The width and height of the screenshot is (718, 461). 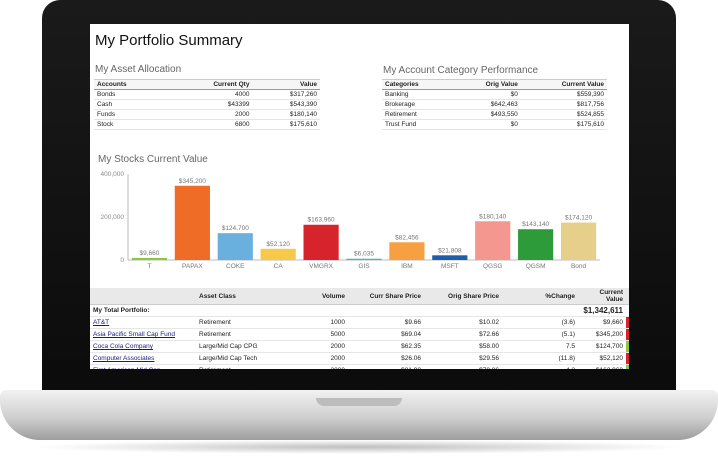 I want to click on cell: $817,756, so click(x=563, y=104).